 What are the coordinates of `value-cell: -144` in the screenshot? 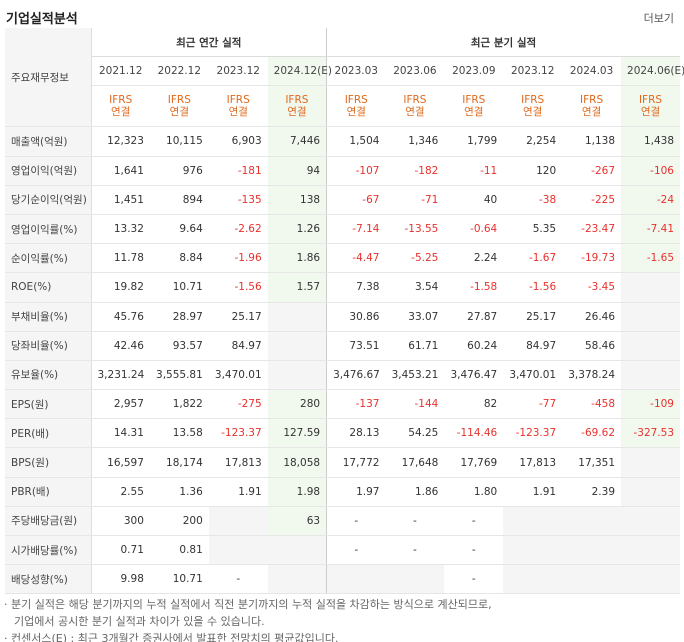 It's located at (415, 404).